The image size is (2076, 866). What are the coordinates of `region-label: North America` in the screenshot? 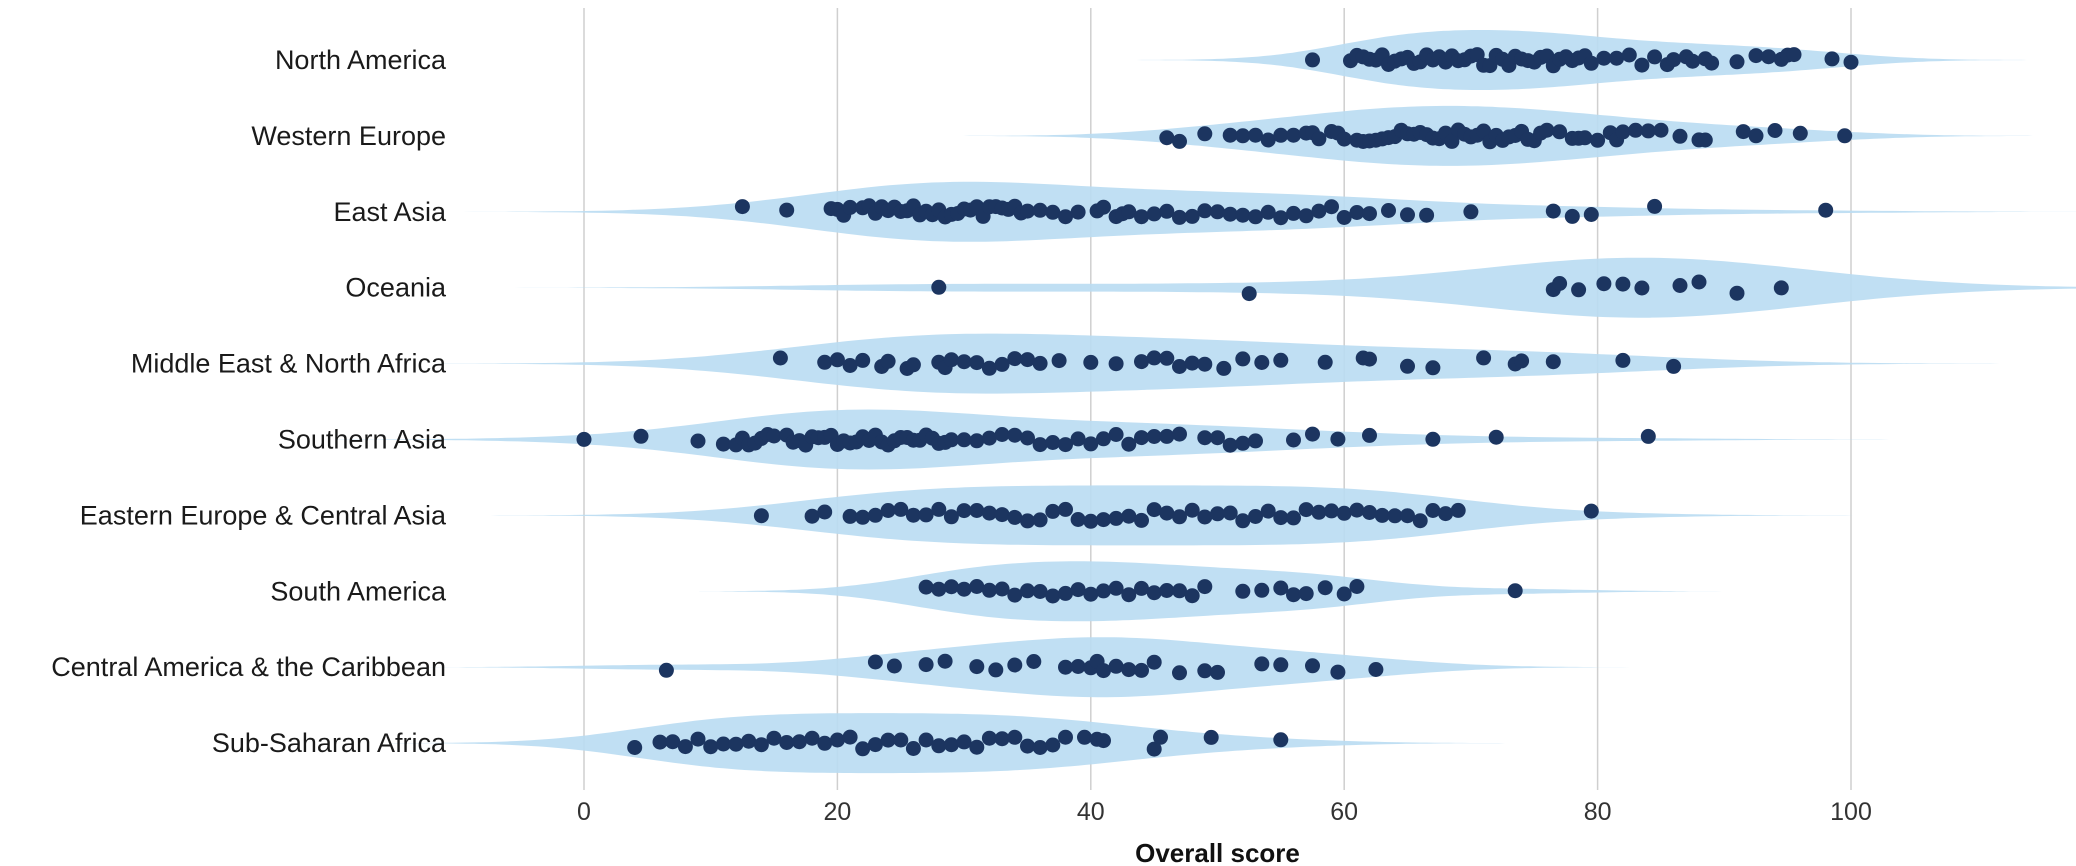 It's located at (361, 60).